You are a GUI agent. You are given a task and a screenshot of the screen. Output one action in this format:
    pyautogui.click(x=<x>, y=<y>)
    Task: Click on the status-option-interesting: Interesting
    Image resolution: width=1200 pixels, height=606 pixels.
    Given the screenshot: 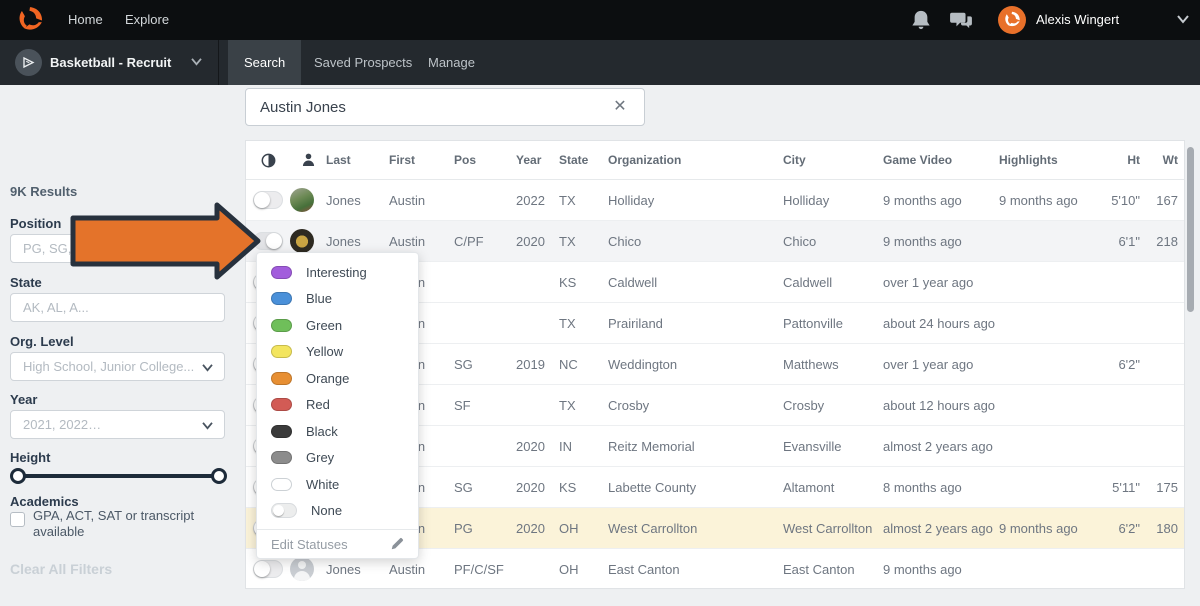 What is the action you would take?
    pyautogui.click(x=337, y=272)
    